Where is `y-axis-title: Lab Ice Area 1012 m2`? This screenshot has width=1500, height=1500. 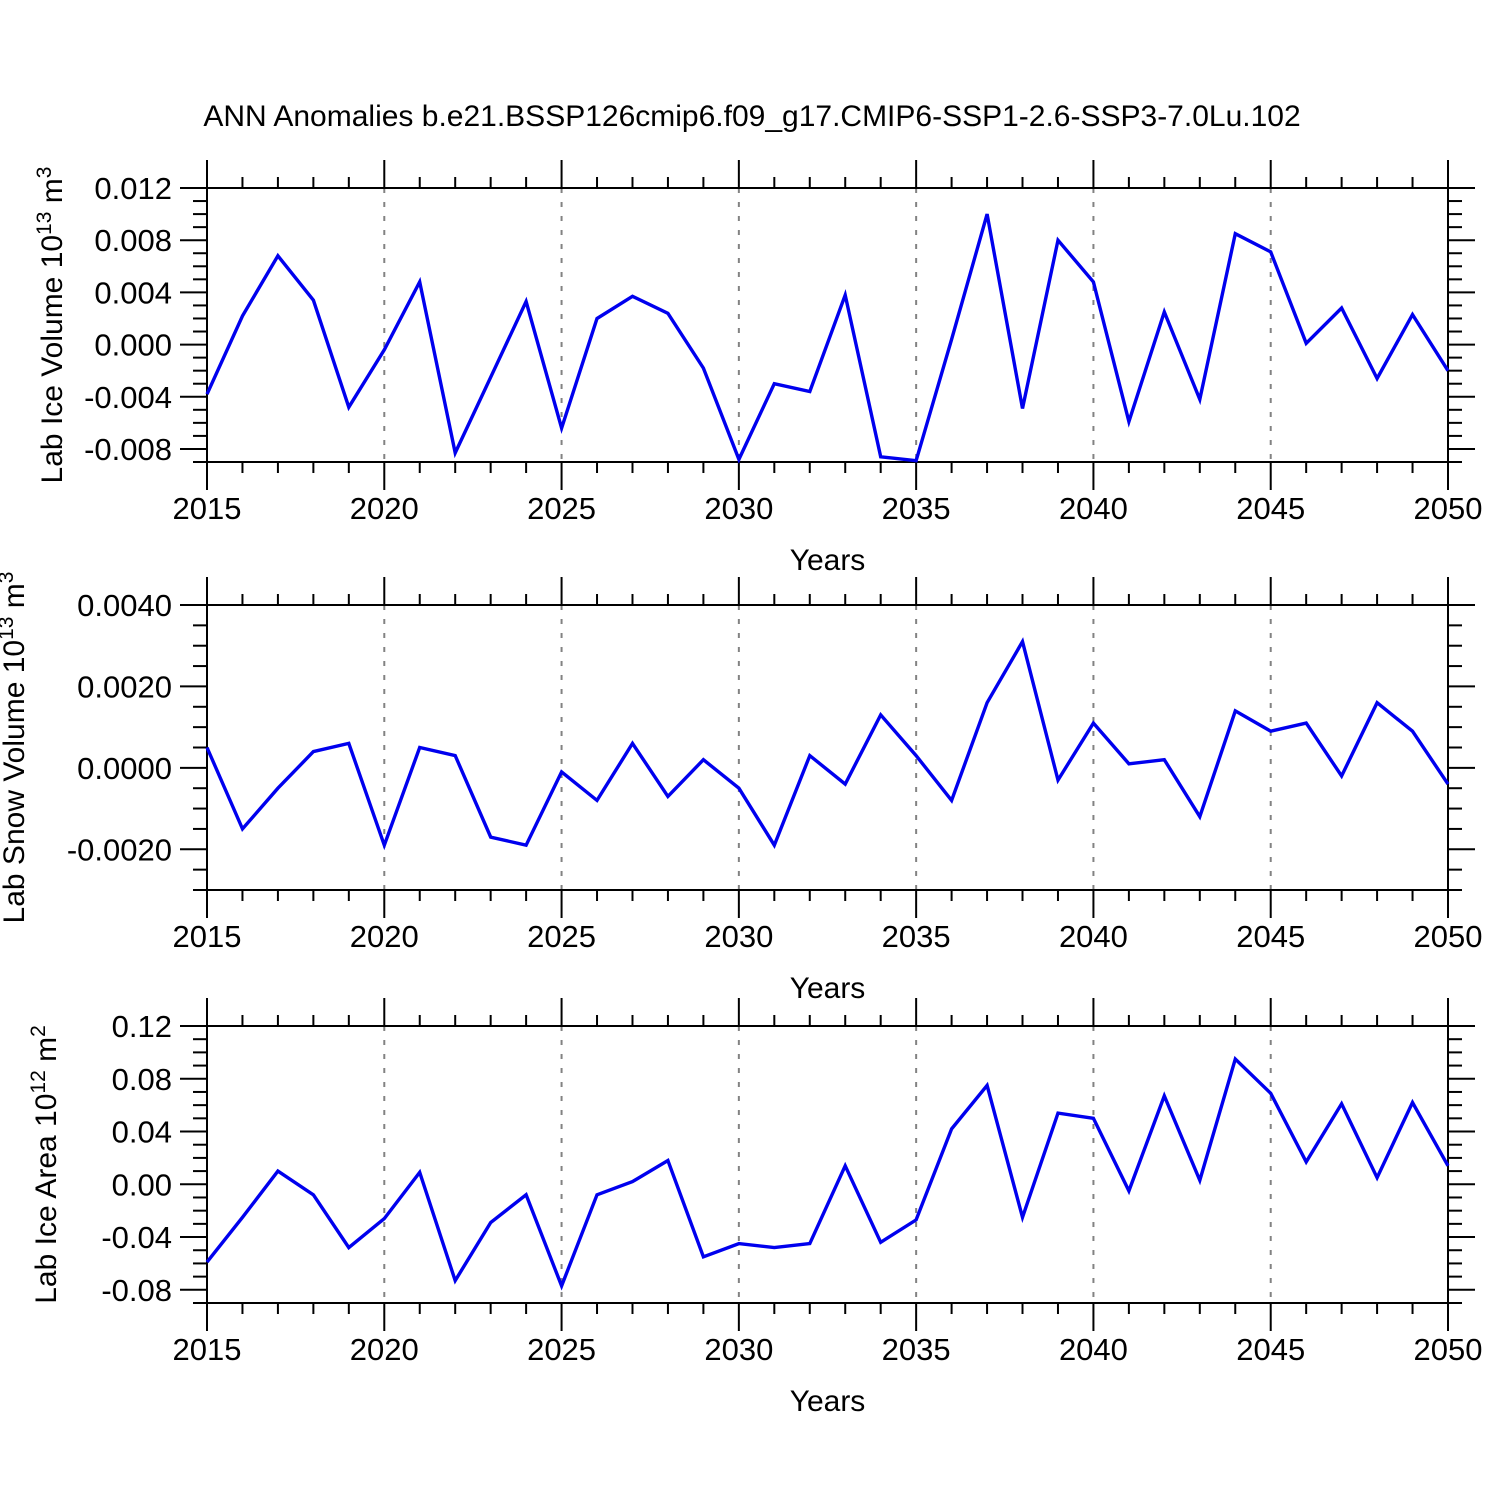
y-axis-title: Lab Ice Area 1012 m2 is located at coordinates (45, 1164).